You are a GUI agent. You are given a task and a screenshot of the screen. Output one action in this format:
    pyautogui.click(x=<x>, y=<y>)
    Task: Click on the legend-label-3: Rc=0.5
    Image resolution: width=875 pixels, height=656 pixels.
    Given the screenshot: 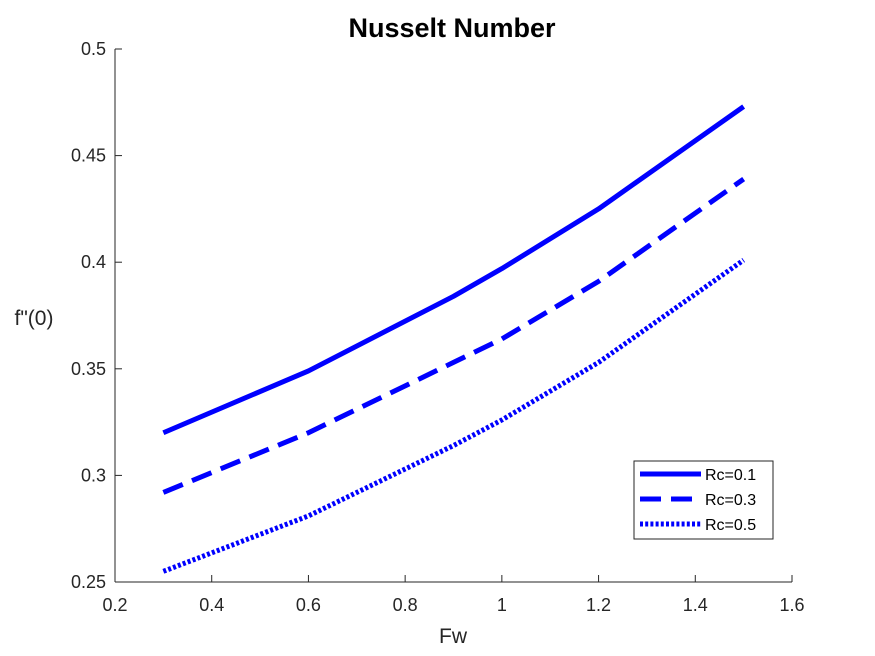 What is the action you would take?
    pyautogui.click(x=730, y=525)
    